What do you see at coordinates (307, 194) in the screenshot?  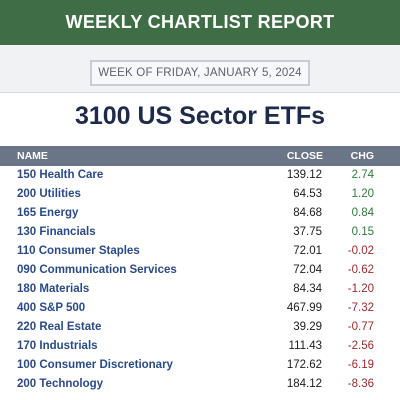 I see `etf-close: 64.53` at bounding box center [307, 194].